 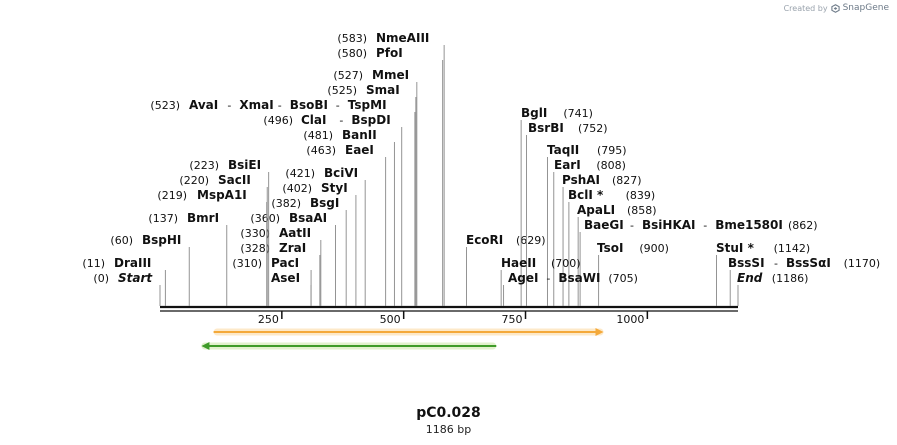 What do you see at coordinates (256, 105) in the screenshot?
I see `site-name-label: XmaI` at bounding box center [256, 105].